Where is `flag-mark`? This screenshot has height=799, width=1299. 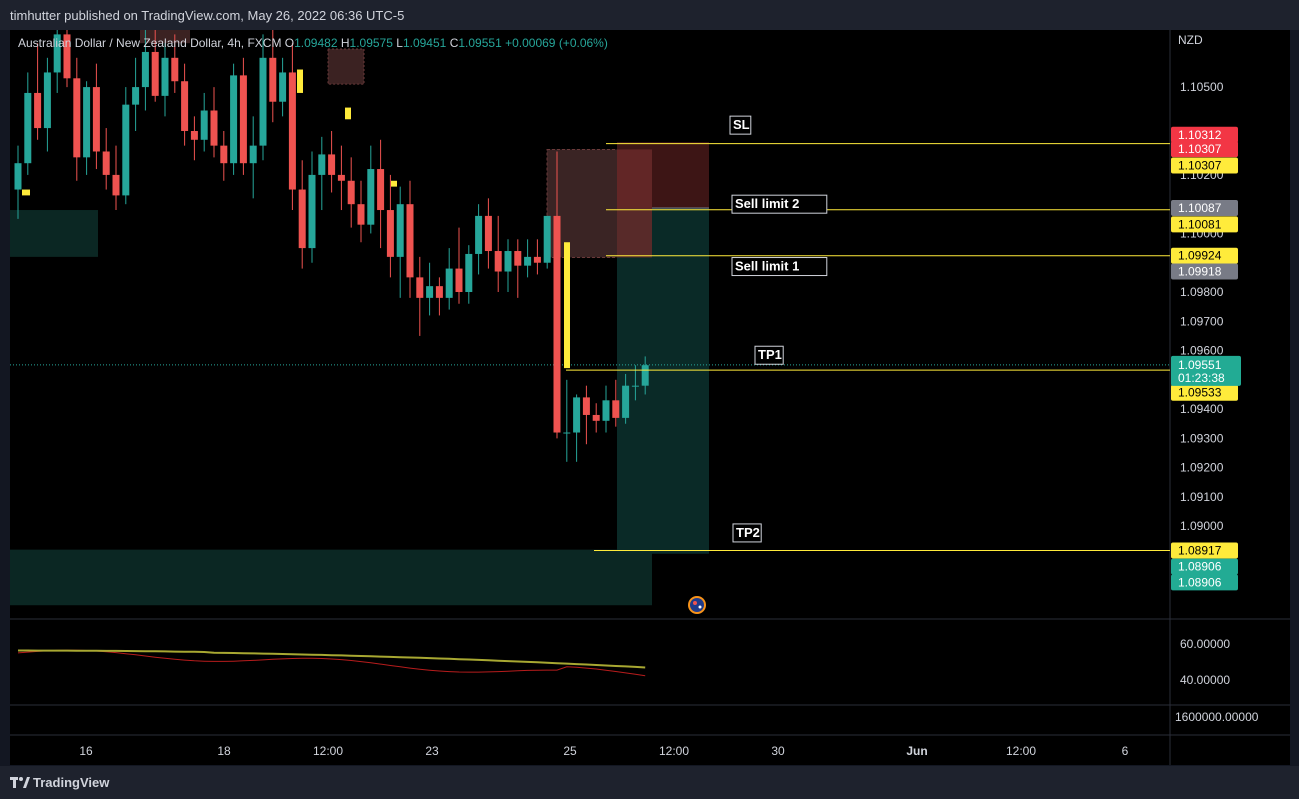 flag-mark is located at coordinates (695, 603).